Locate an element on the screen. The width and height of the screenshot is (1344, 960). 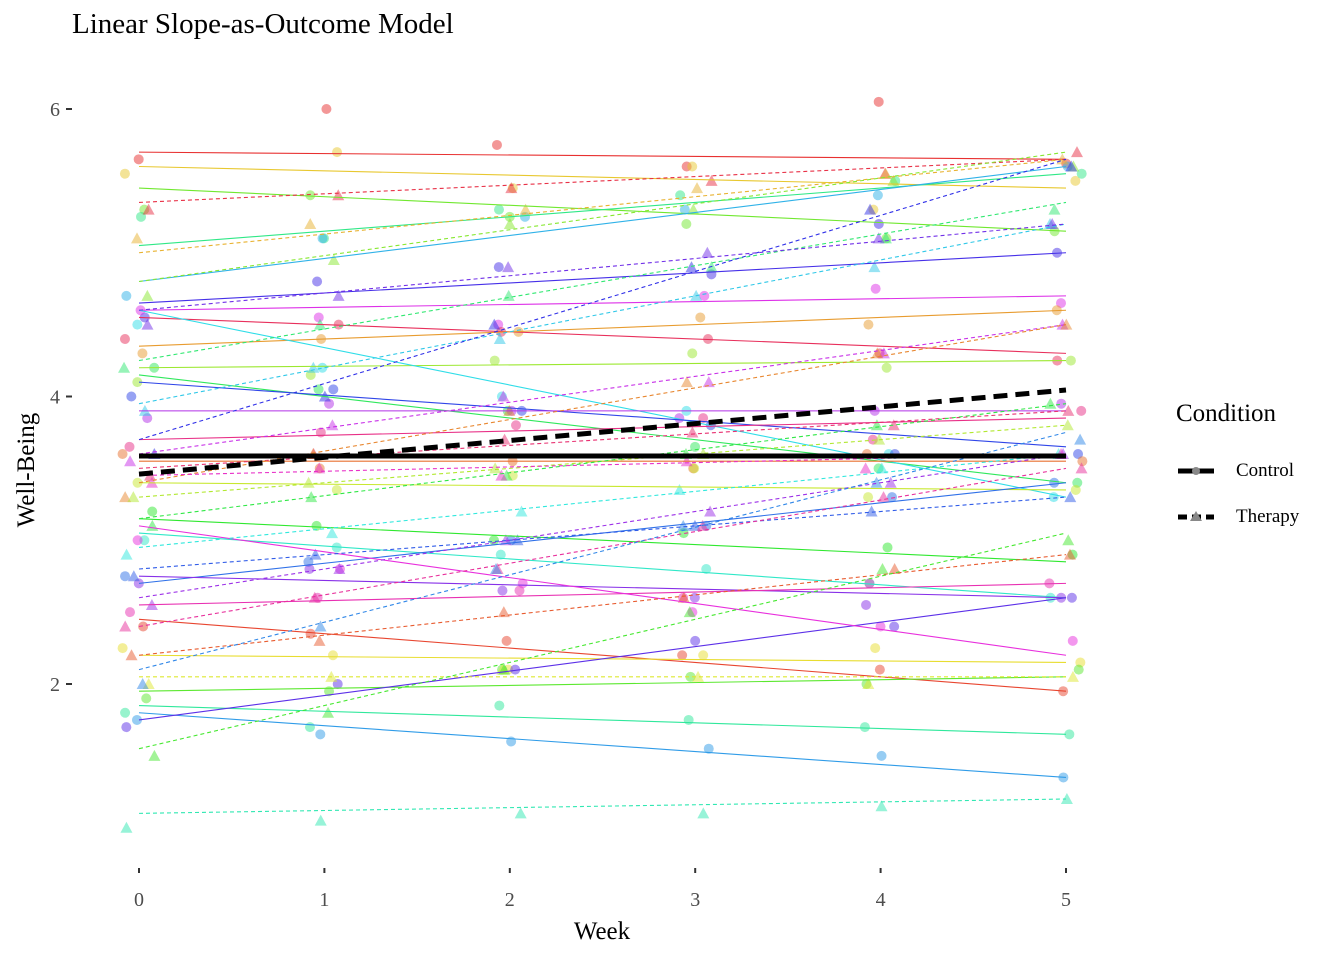
legend-label-control: Control is located at coordinates (1265, 470).